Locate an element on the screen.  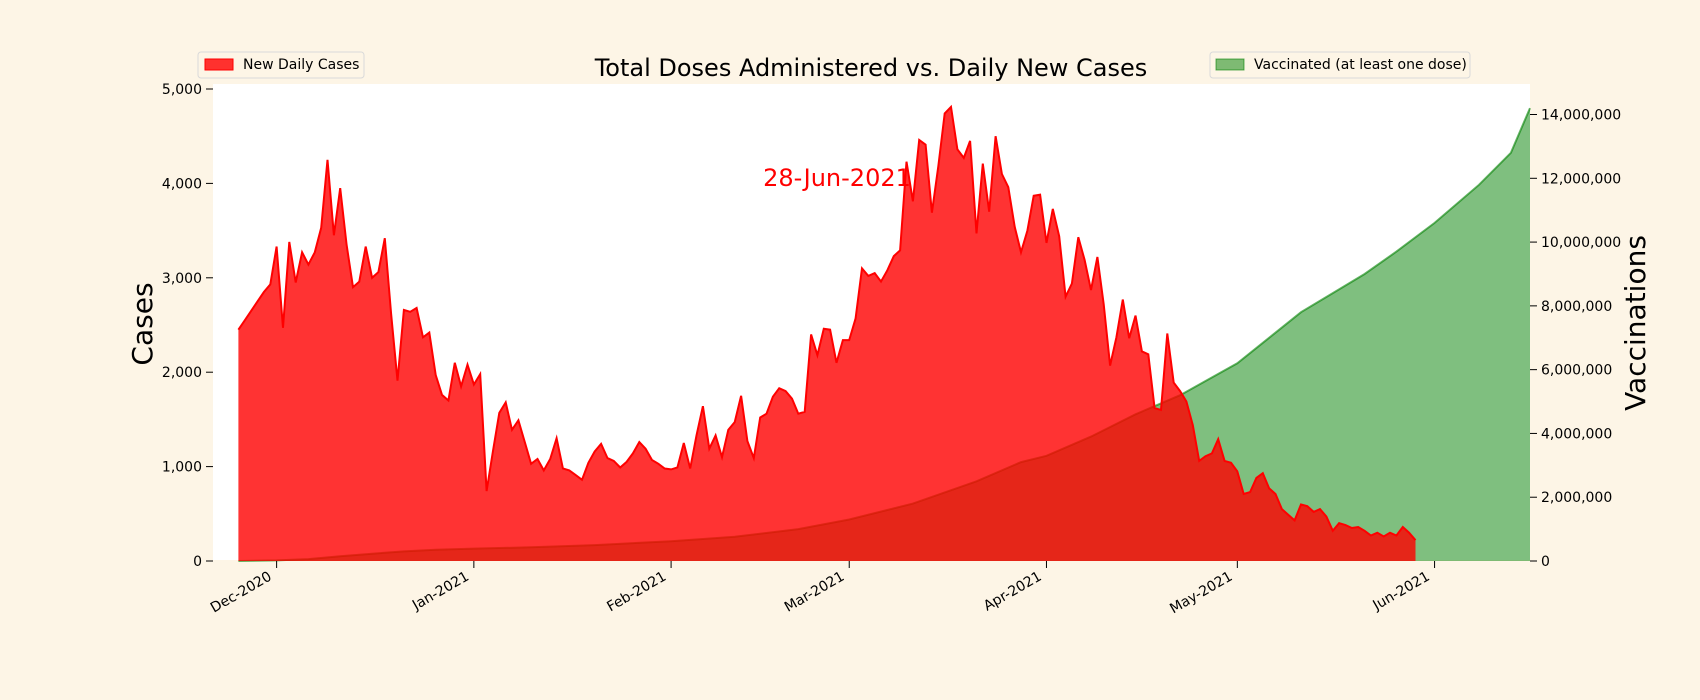
legend-cases-box is located at coordinates (281, 65).